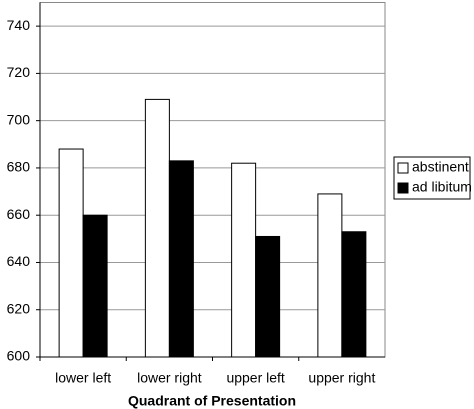  Describe the element at coordinates (83, 378) in the screenshot. I see `x-tick-label: lower left` at that location.